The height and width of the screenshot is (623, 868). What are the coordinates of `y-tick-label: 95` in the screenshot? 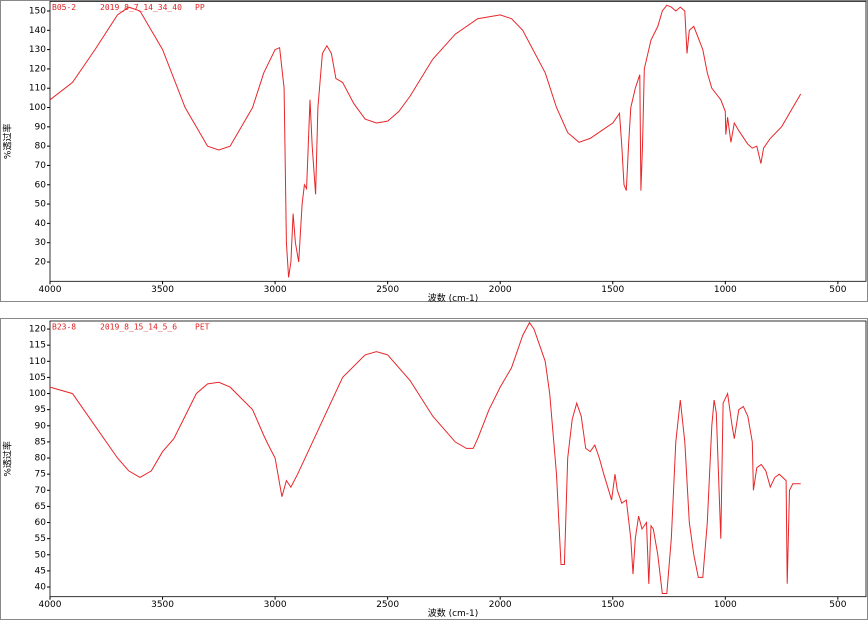 It's located at (40, 410).